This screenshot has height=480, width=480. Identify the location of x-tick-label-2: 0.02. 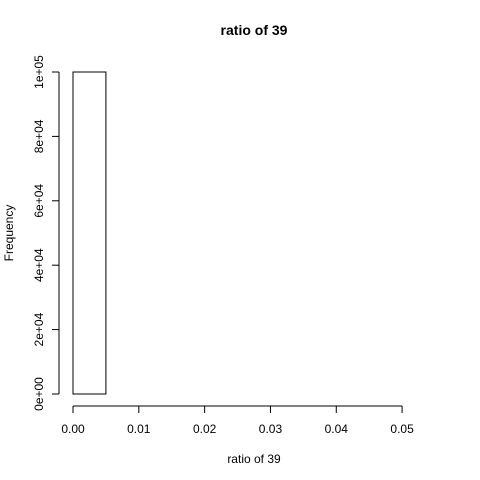
(205, 429).